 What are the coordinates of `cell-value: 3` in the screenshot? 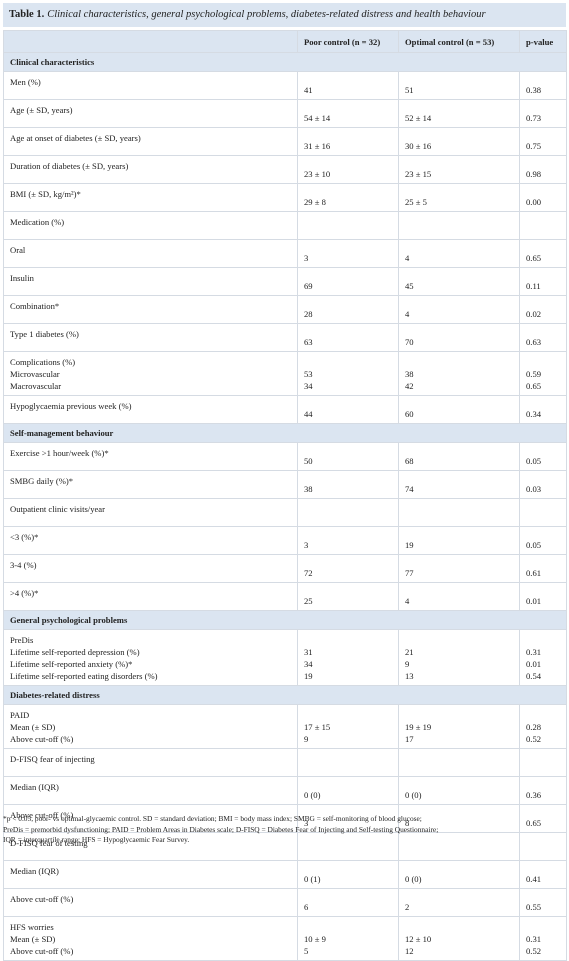 It's located at (306, 823).